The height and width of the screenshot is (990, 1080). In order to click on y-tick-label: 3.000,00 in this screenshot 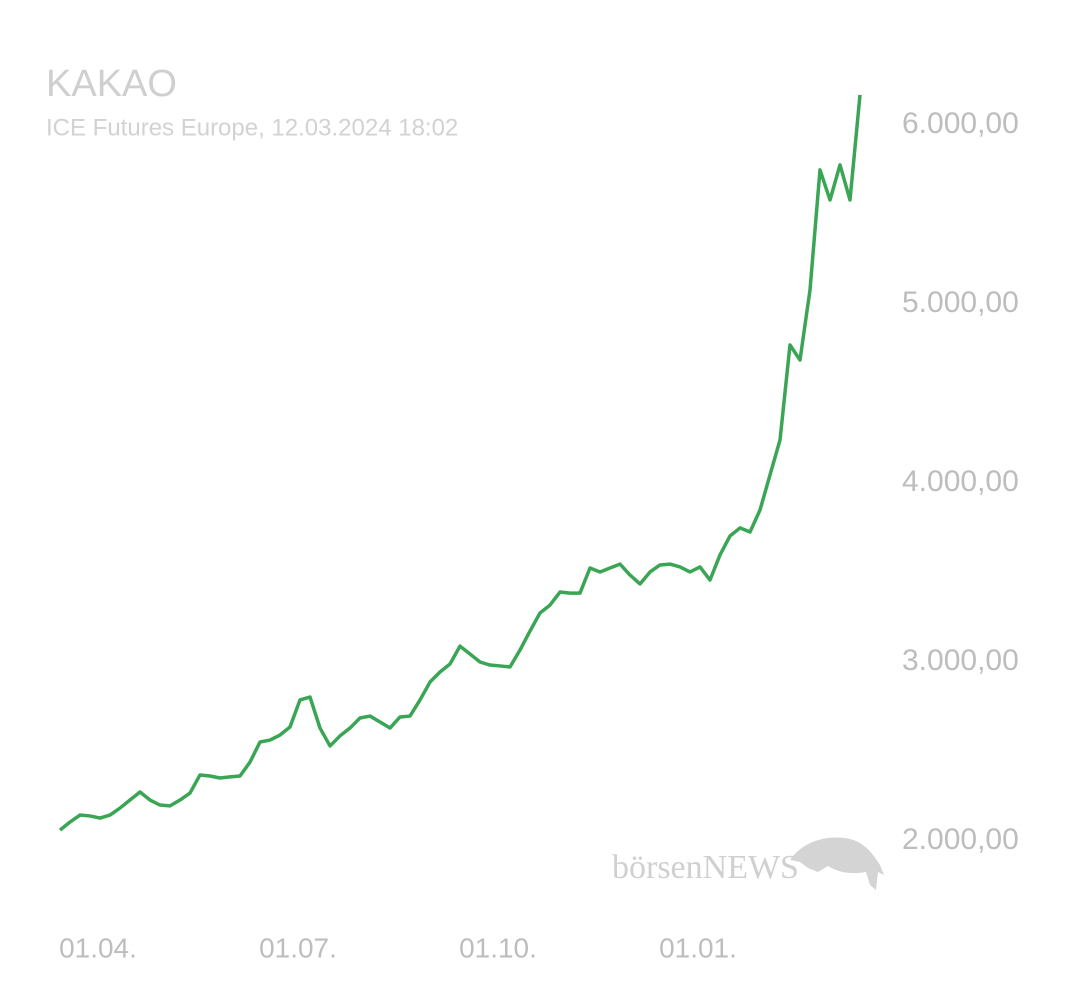, I will do `click(960, 660)`.